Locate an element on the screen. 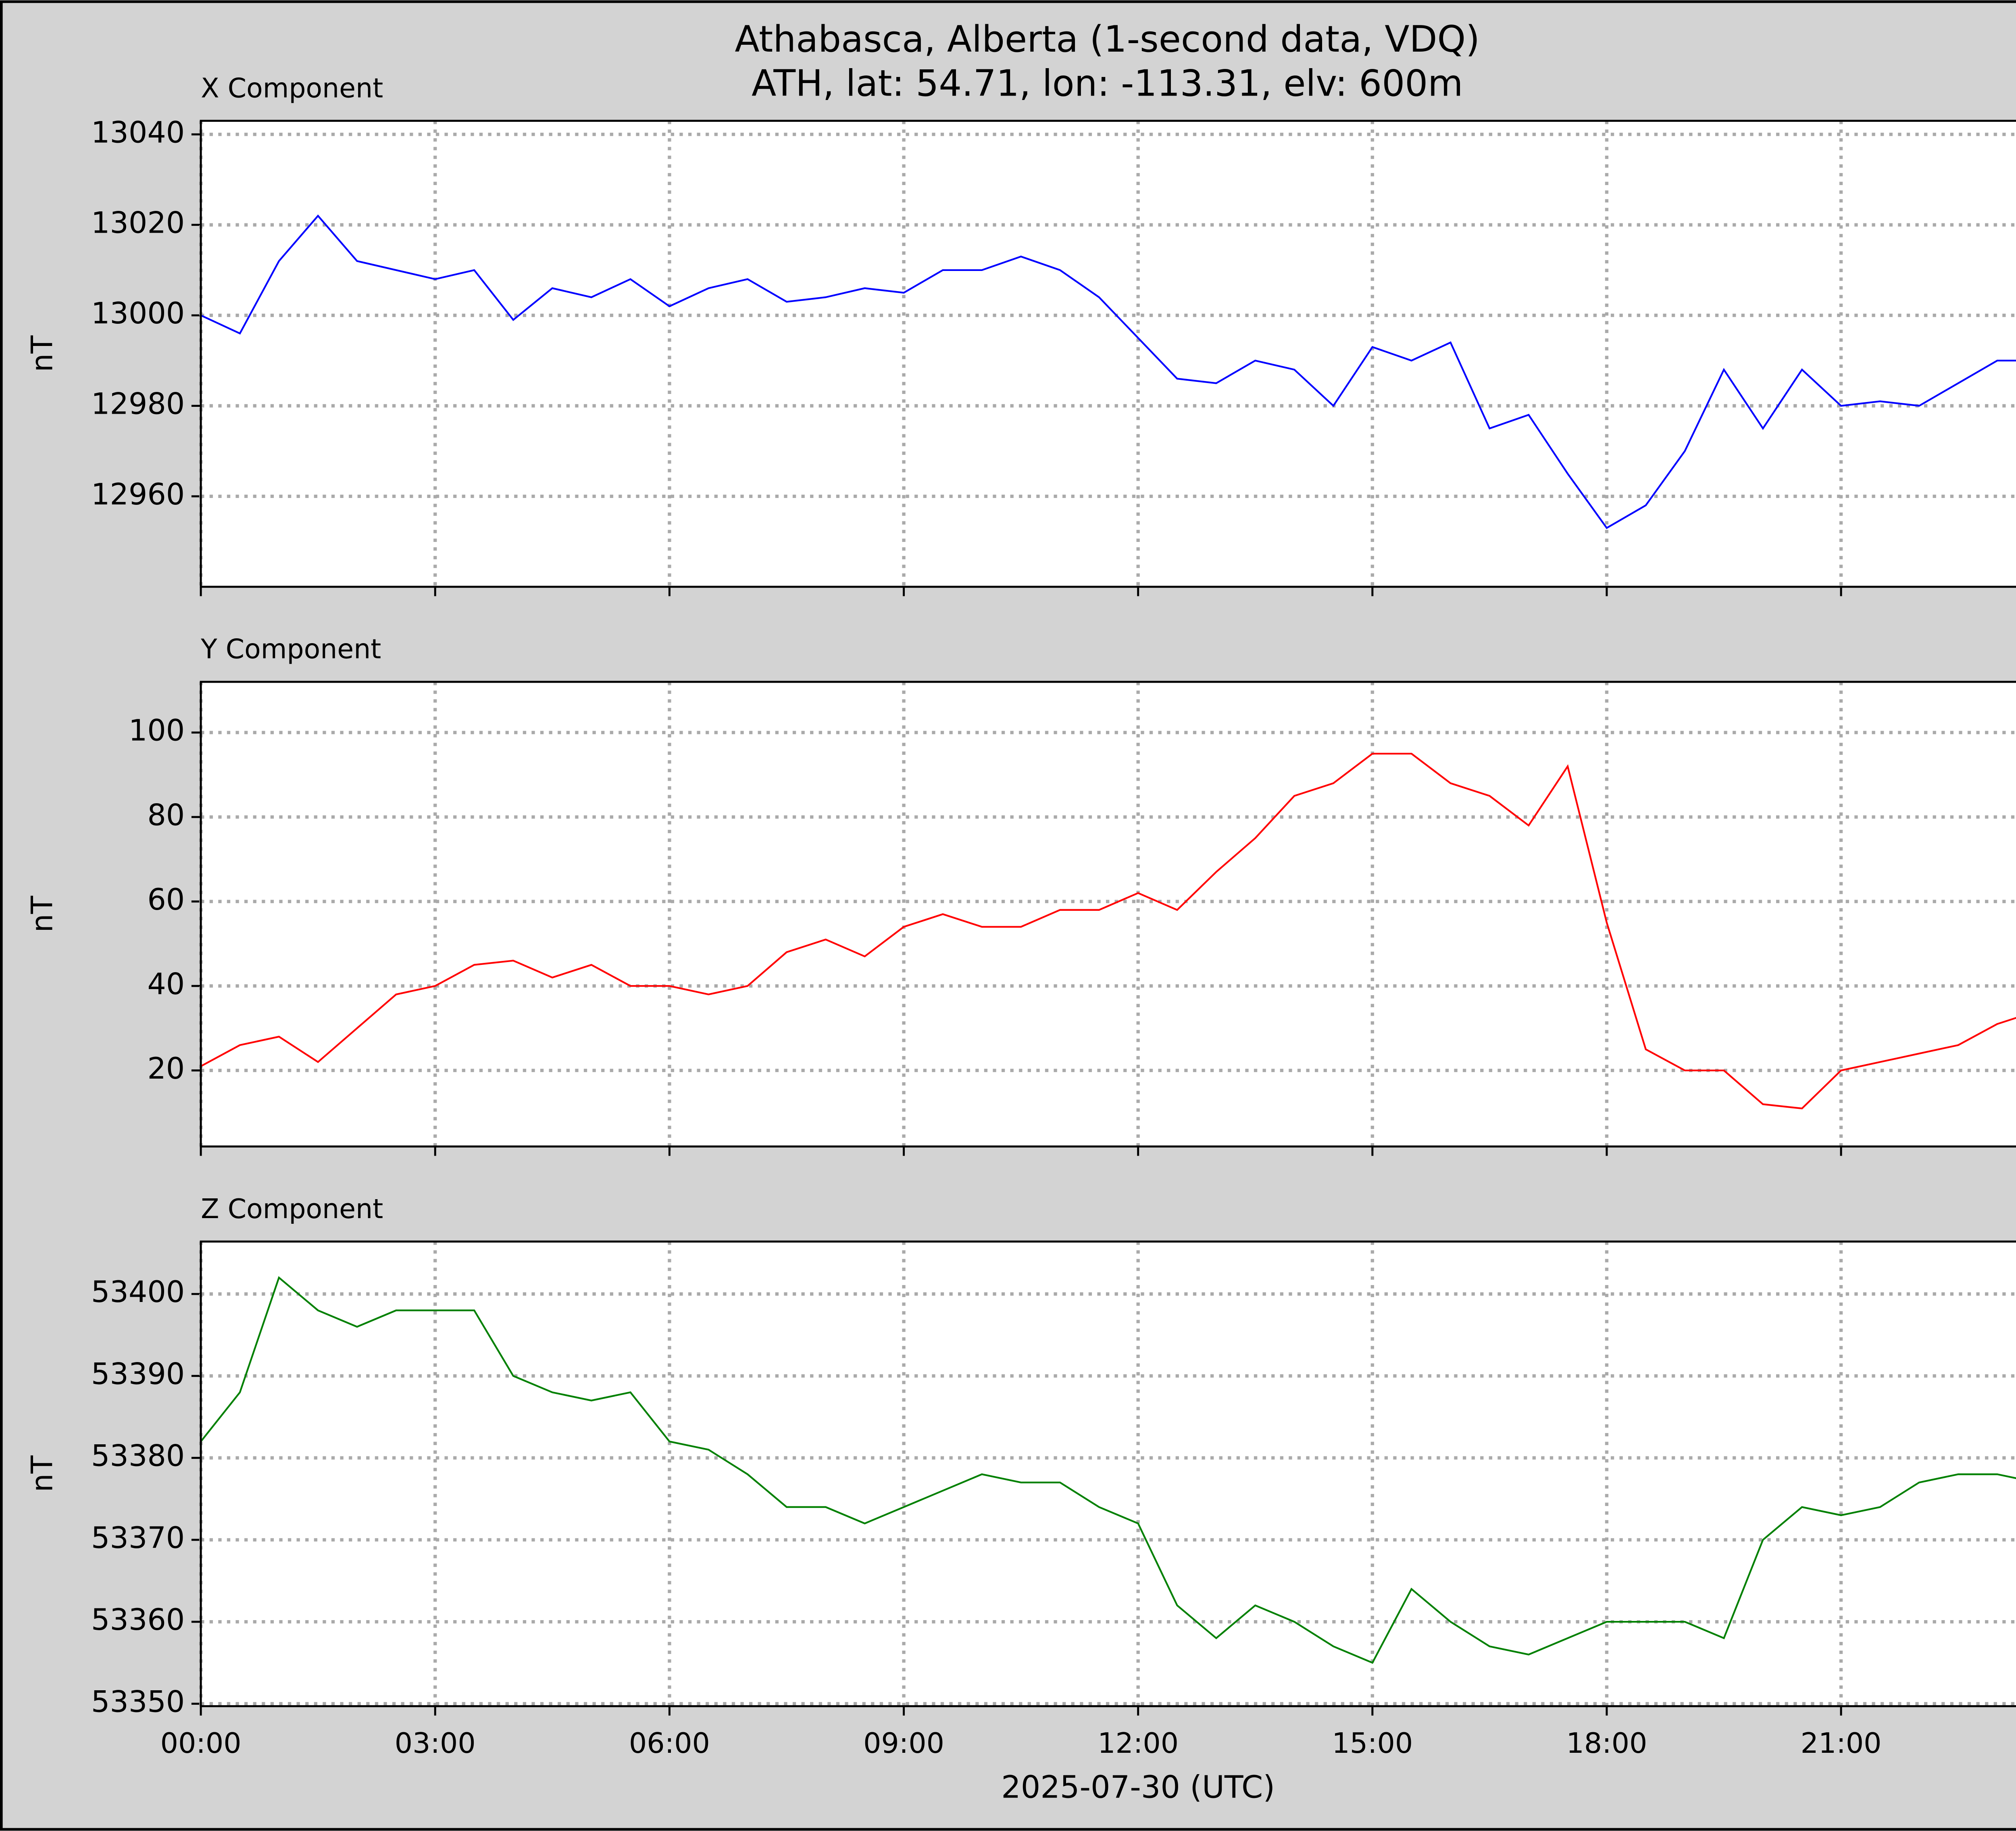 This screenshot has height=1831, width=2016. y-tick-label: 13040 is located at coordinates (138, 132).